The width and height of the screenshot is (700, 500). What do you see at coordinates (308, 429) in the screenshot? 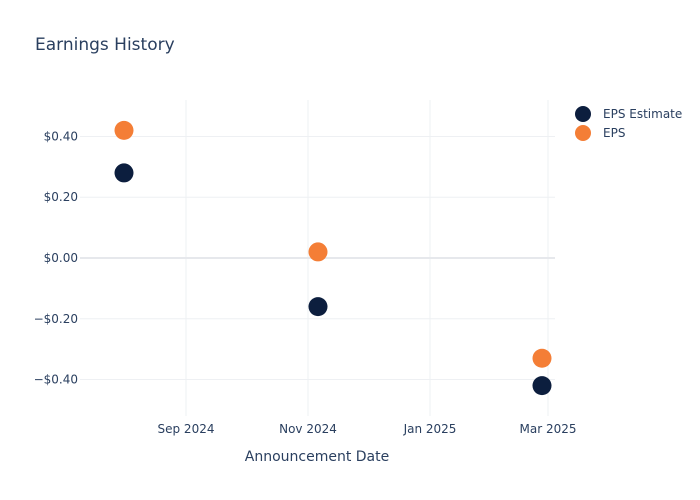
I see `x-tick-label: Nov 2024` at bounding box center [308, 429].